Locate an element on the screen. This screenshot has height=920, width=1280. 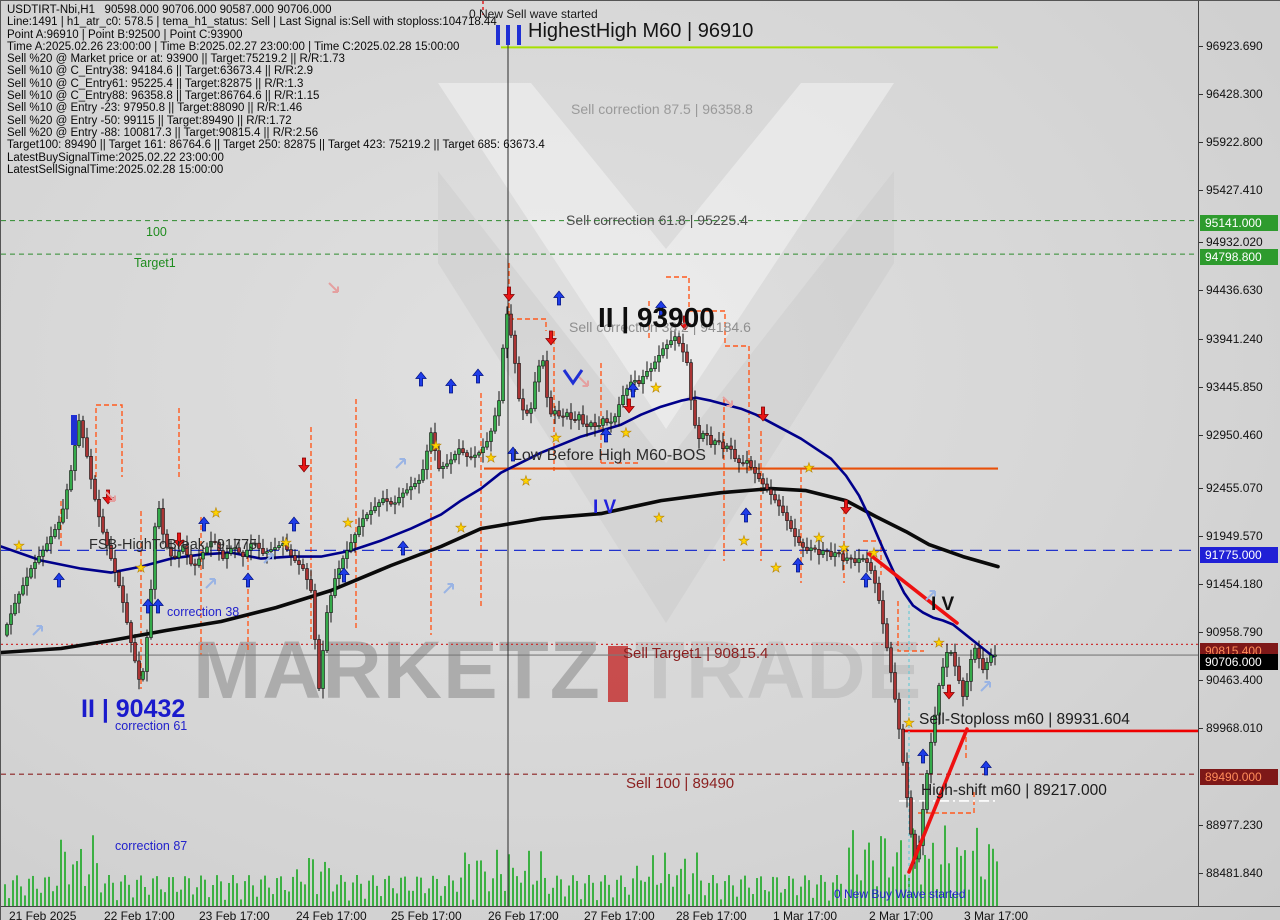
high-shift-label: High-shift m60 | 89217.000 is located at coordinates (1014, 790).